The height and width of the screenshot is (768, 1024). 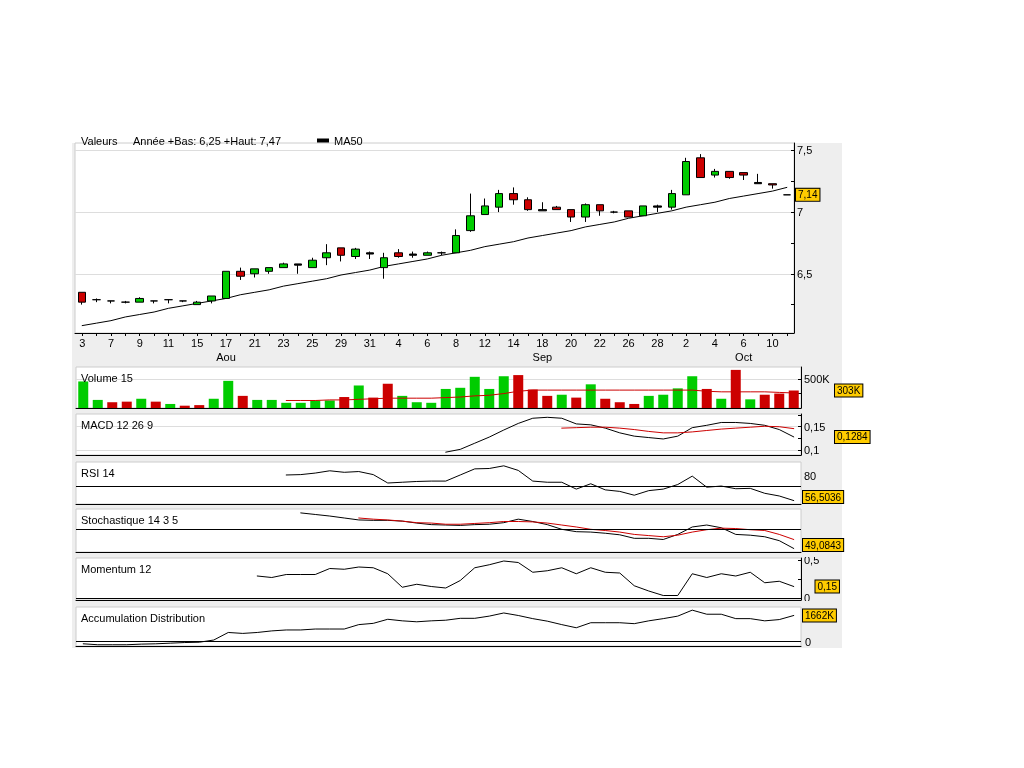 I want to click on x-tick-label: 21, so click(x=254, y=343).